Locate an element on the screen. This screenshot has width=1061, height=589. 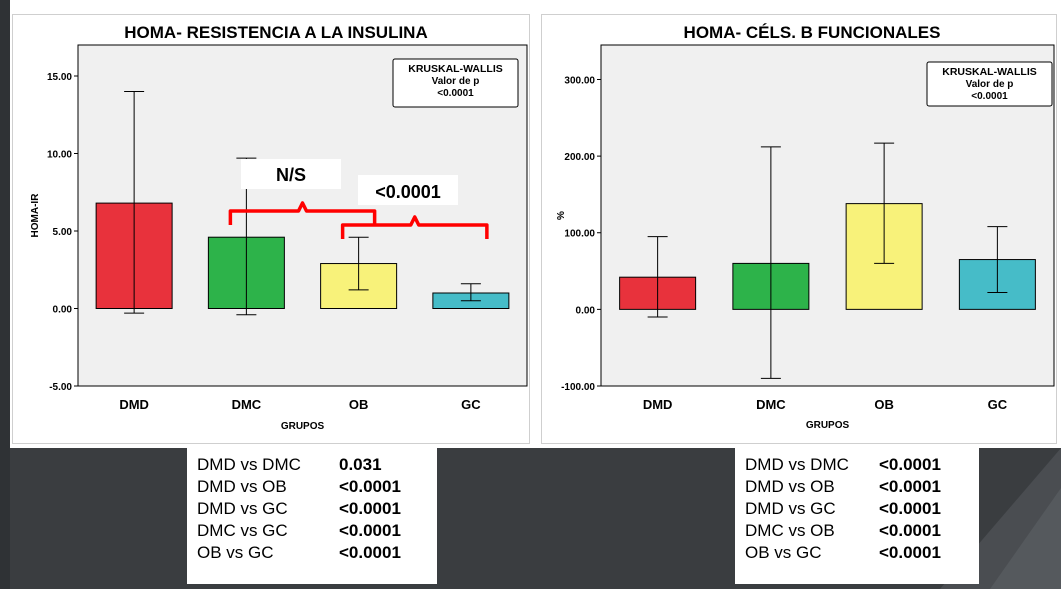
y-tick-label: 200.00 is located at coordinates (579, 157).